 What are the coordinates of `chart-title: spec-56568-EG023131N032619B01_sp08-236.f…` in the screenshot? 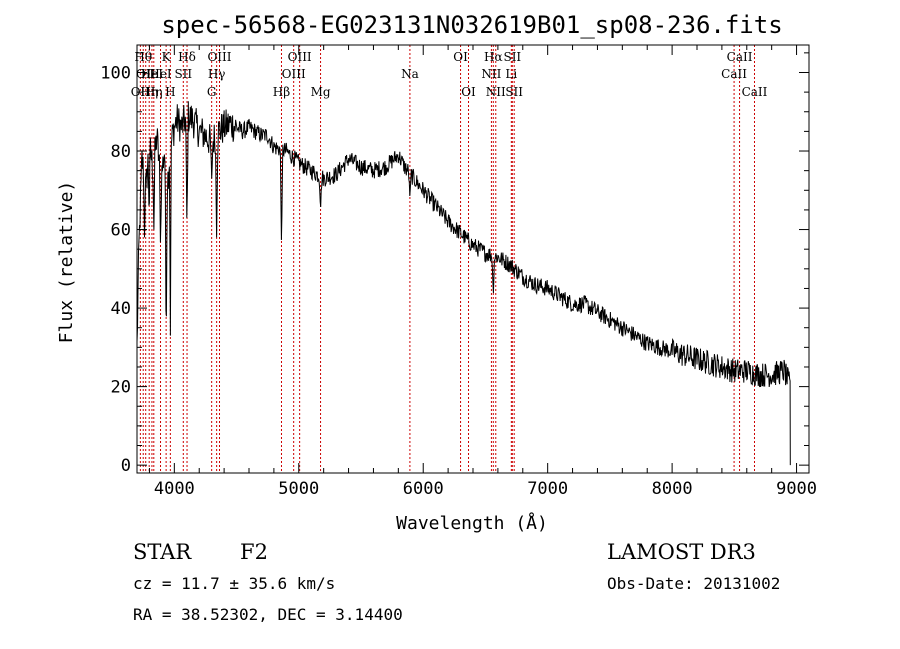 It's located at (471, 25).